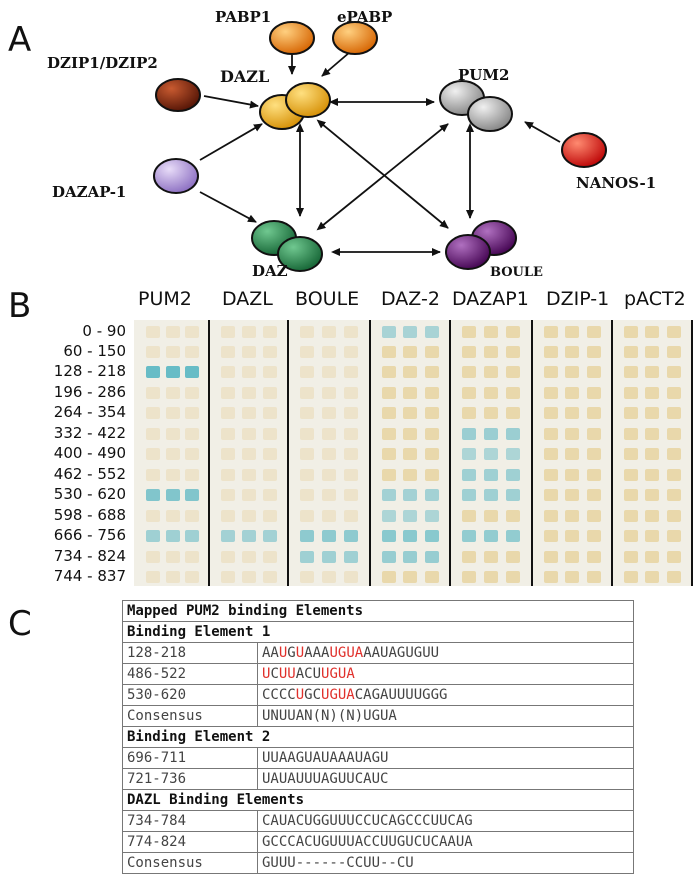 The height and width of the screenshot is (891, 700). Describe the element at coordinates (364, 17) in the screenshot. I see `label-epabp: ePABP` at that location.